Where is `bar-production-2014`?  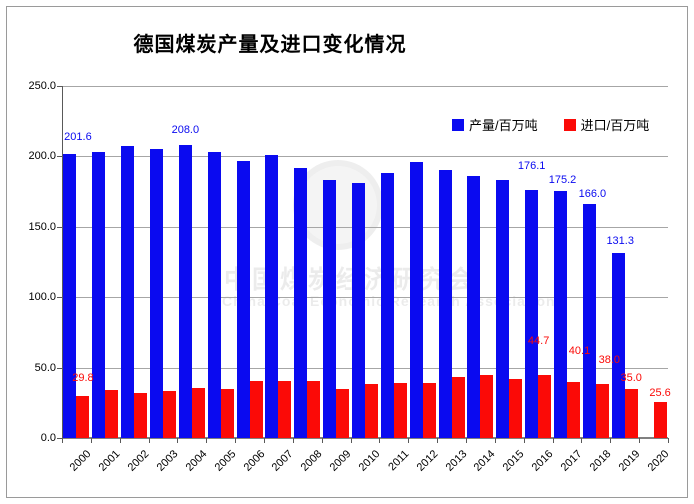
bar-production-2014 is located at coordinates (474, 306).